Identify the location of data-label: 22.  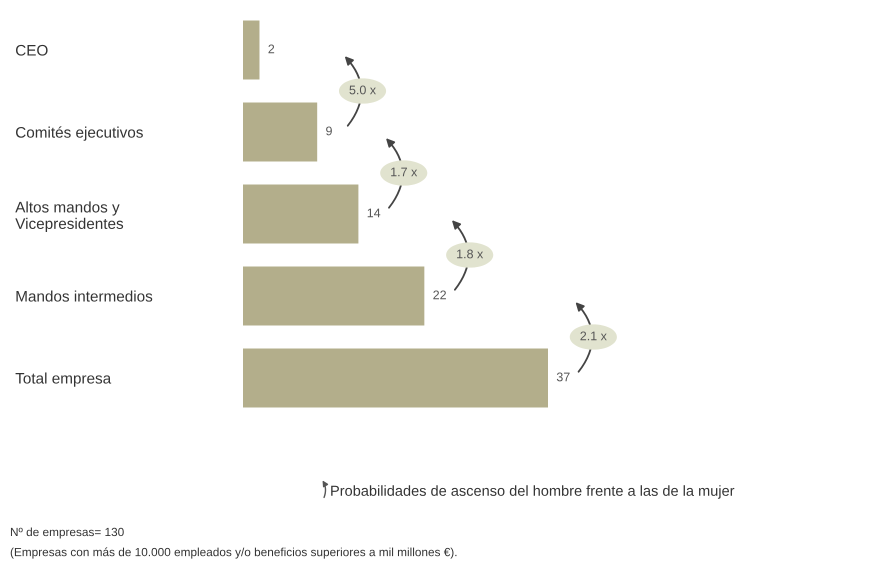
(439, 295).